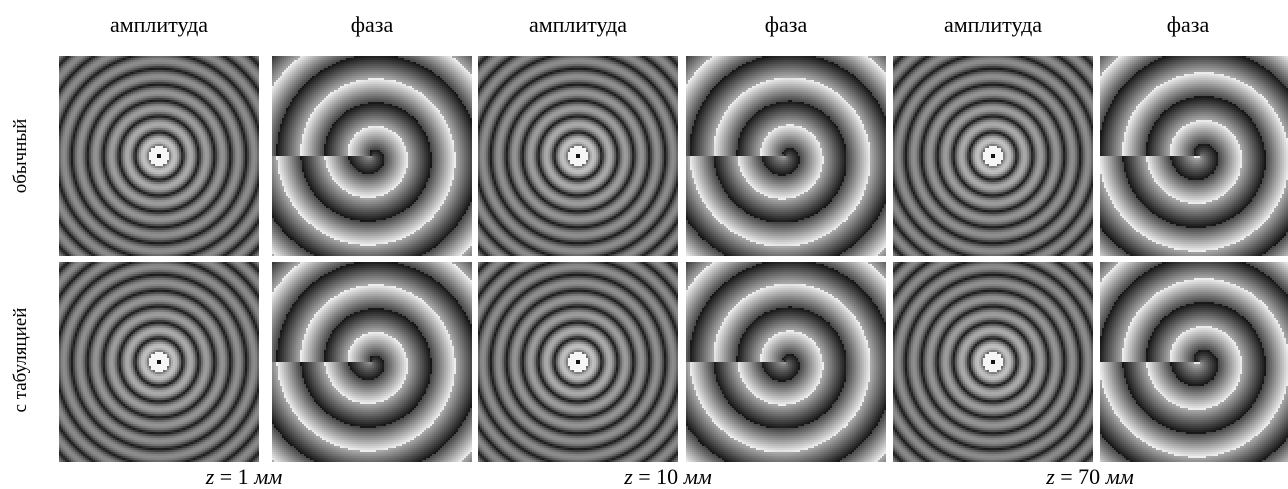 The width and height of the screenshot is (1288, 489). What do you see at coordinates (993, 24) in the screenshot?
I see `header-amplitude-z70: амплитуда` at bounding box center [993, 24].